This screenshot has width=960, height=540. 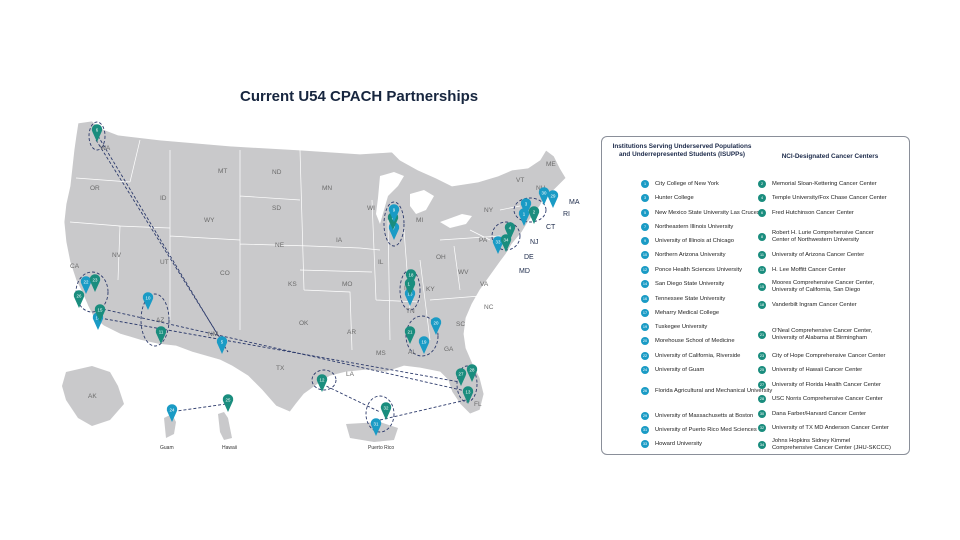 What do you see at coordinates (148, 301) in the screenshot?
I see `map-pin-10: 10` at bounding box center [148, 301].